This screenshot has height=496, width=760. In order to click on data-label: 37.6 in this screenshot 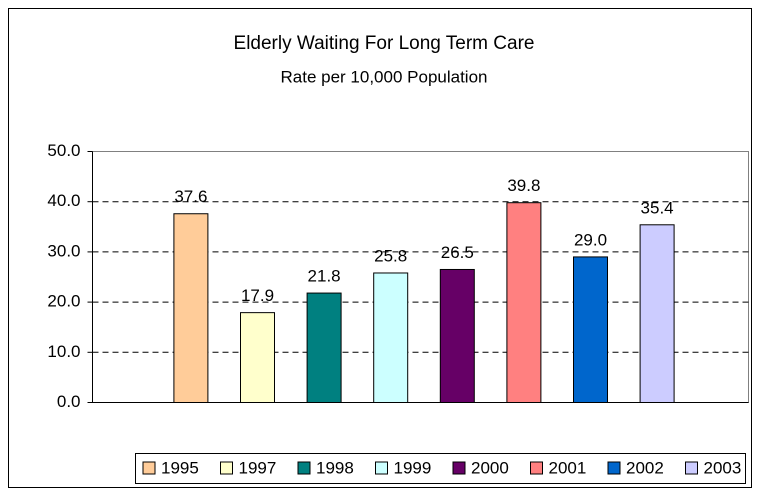, I will do `click(190, 196)`.